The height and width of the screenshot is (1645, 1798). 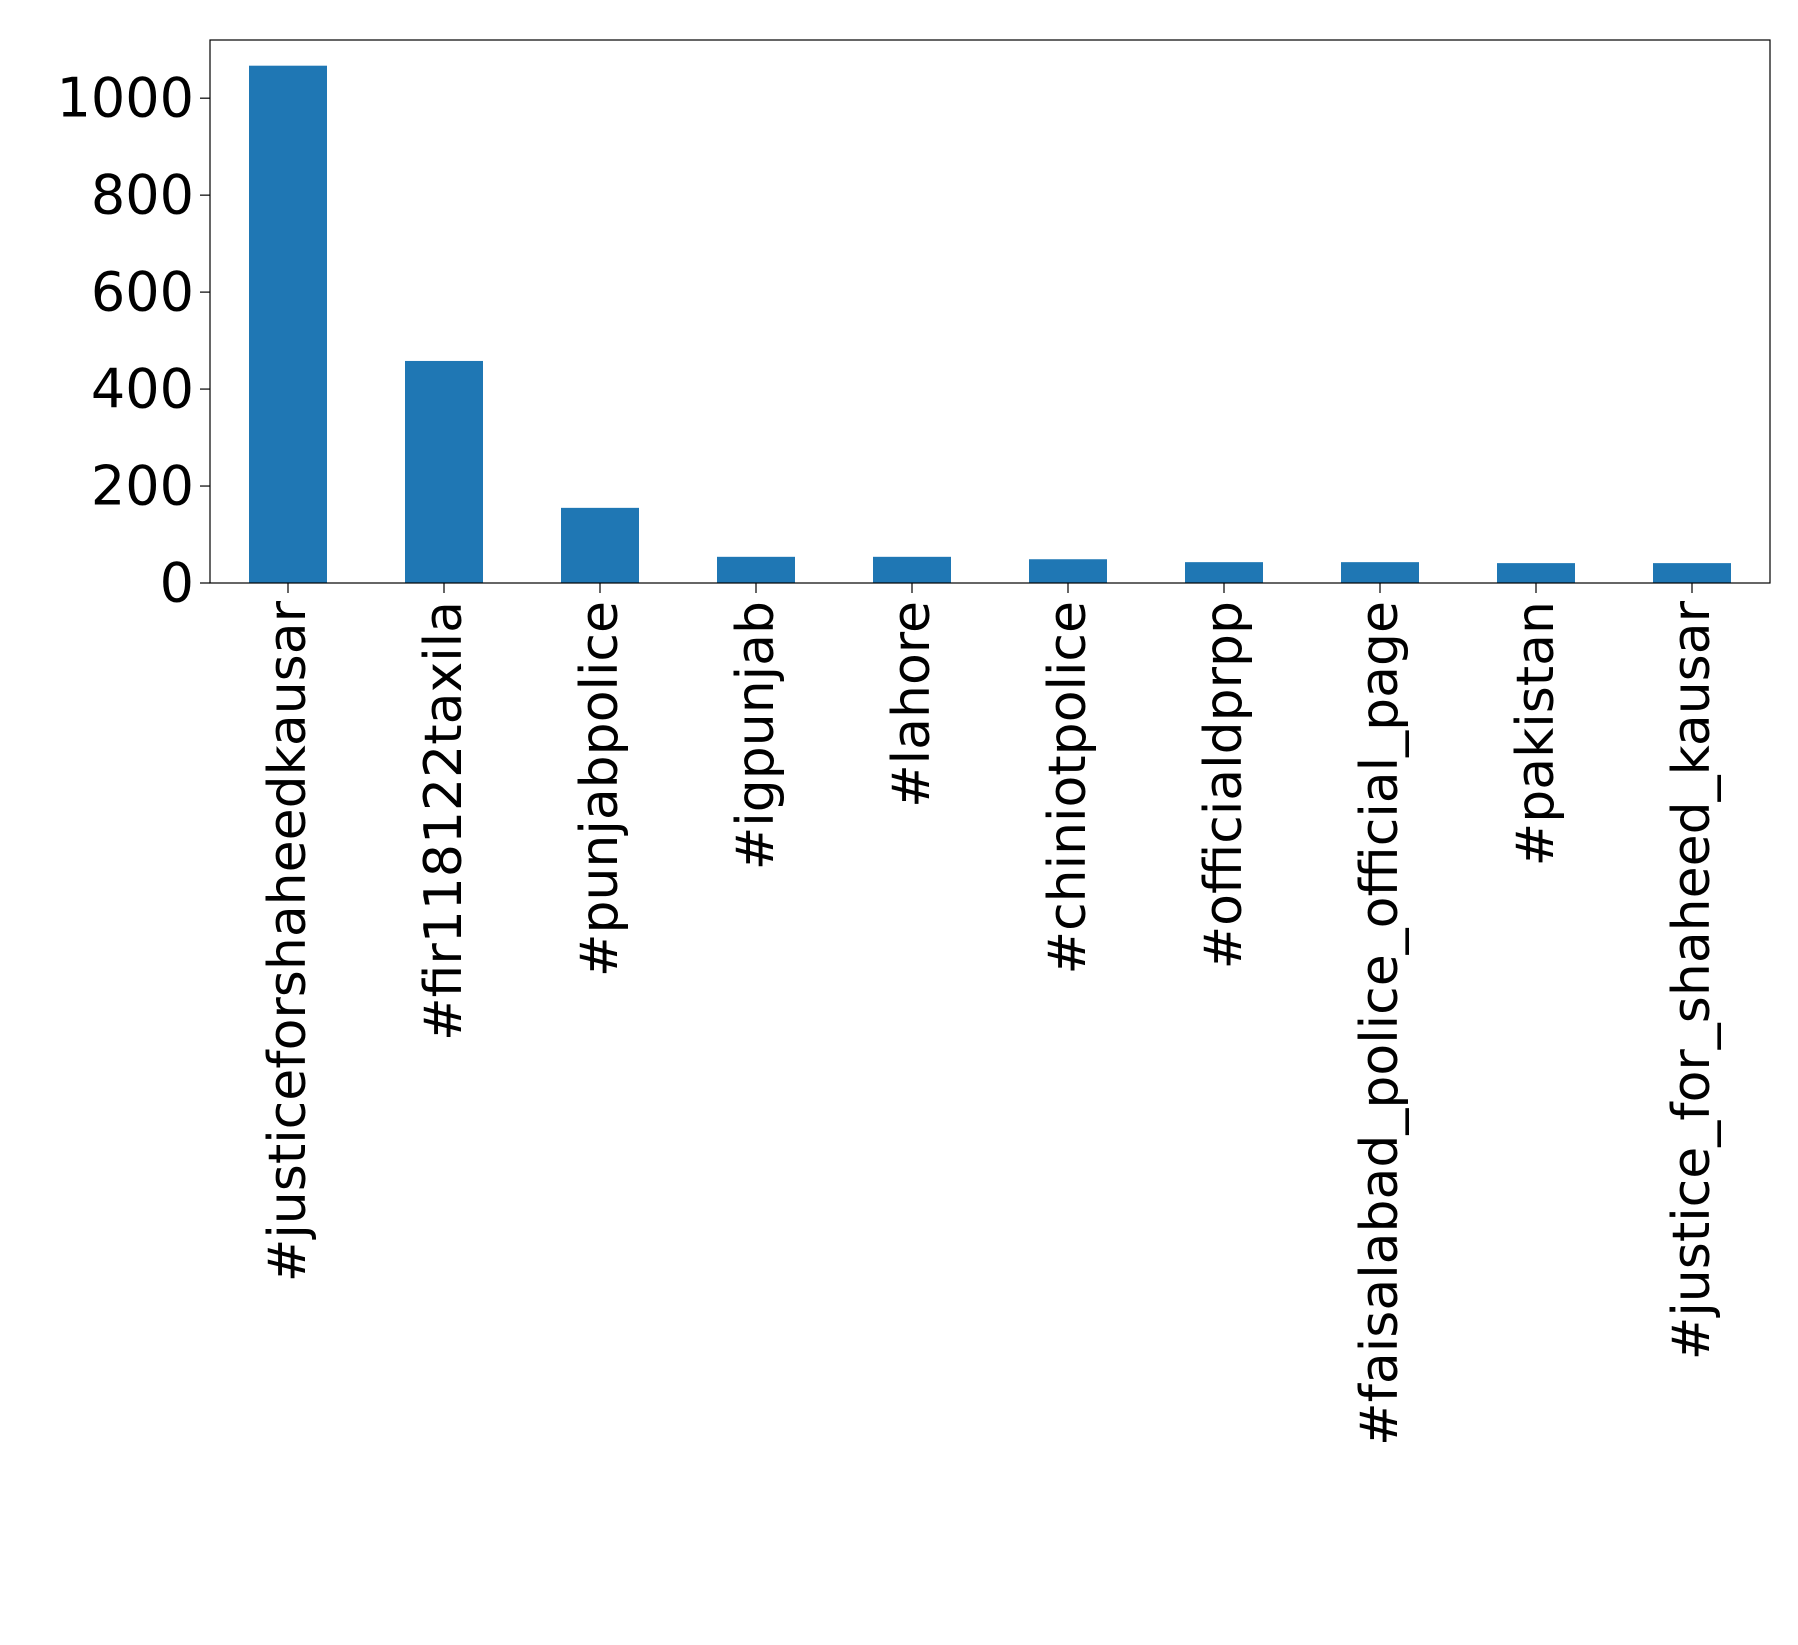 I want to click on x-tick-label: #igpunjab, so click(x=756, y=735).